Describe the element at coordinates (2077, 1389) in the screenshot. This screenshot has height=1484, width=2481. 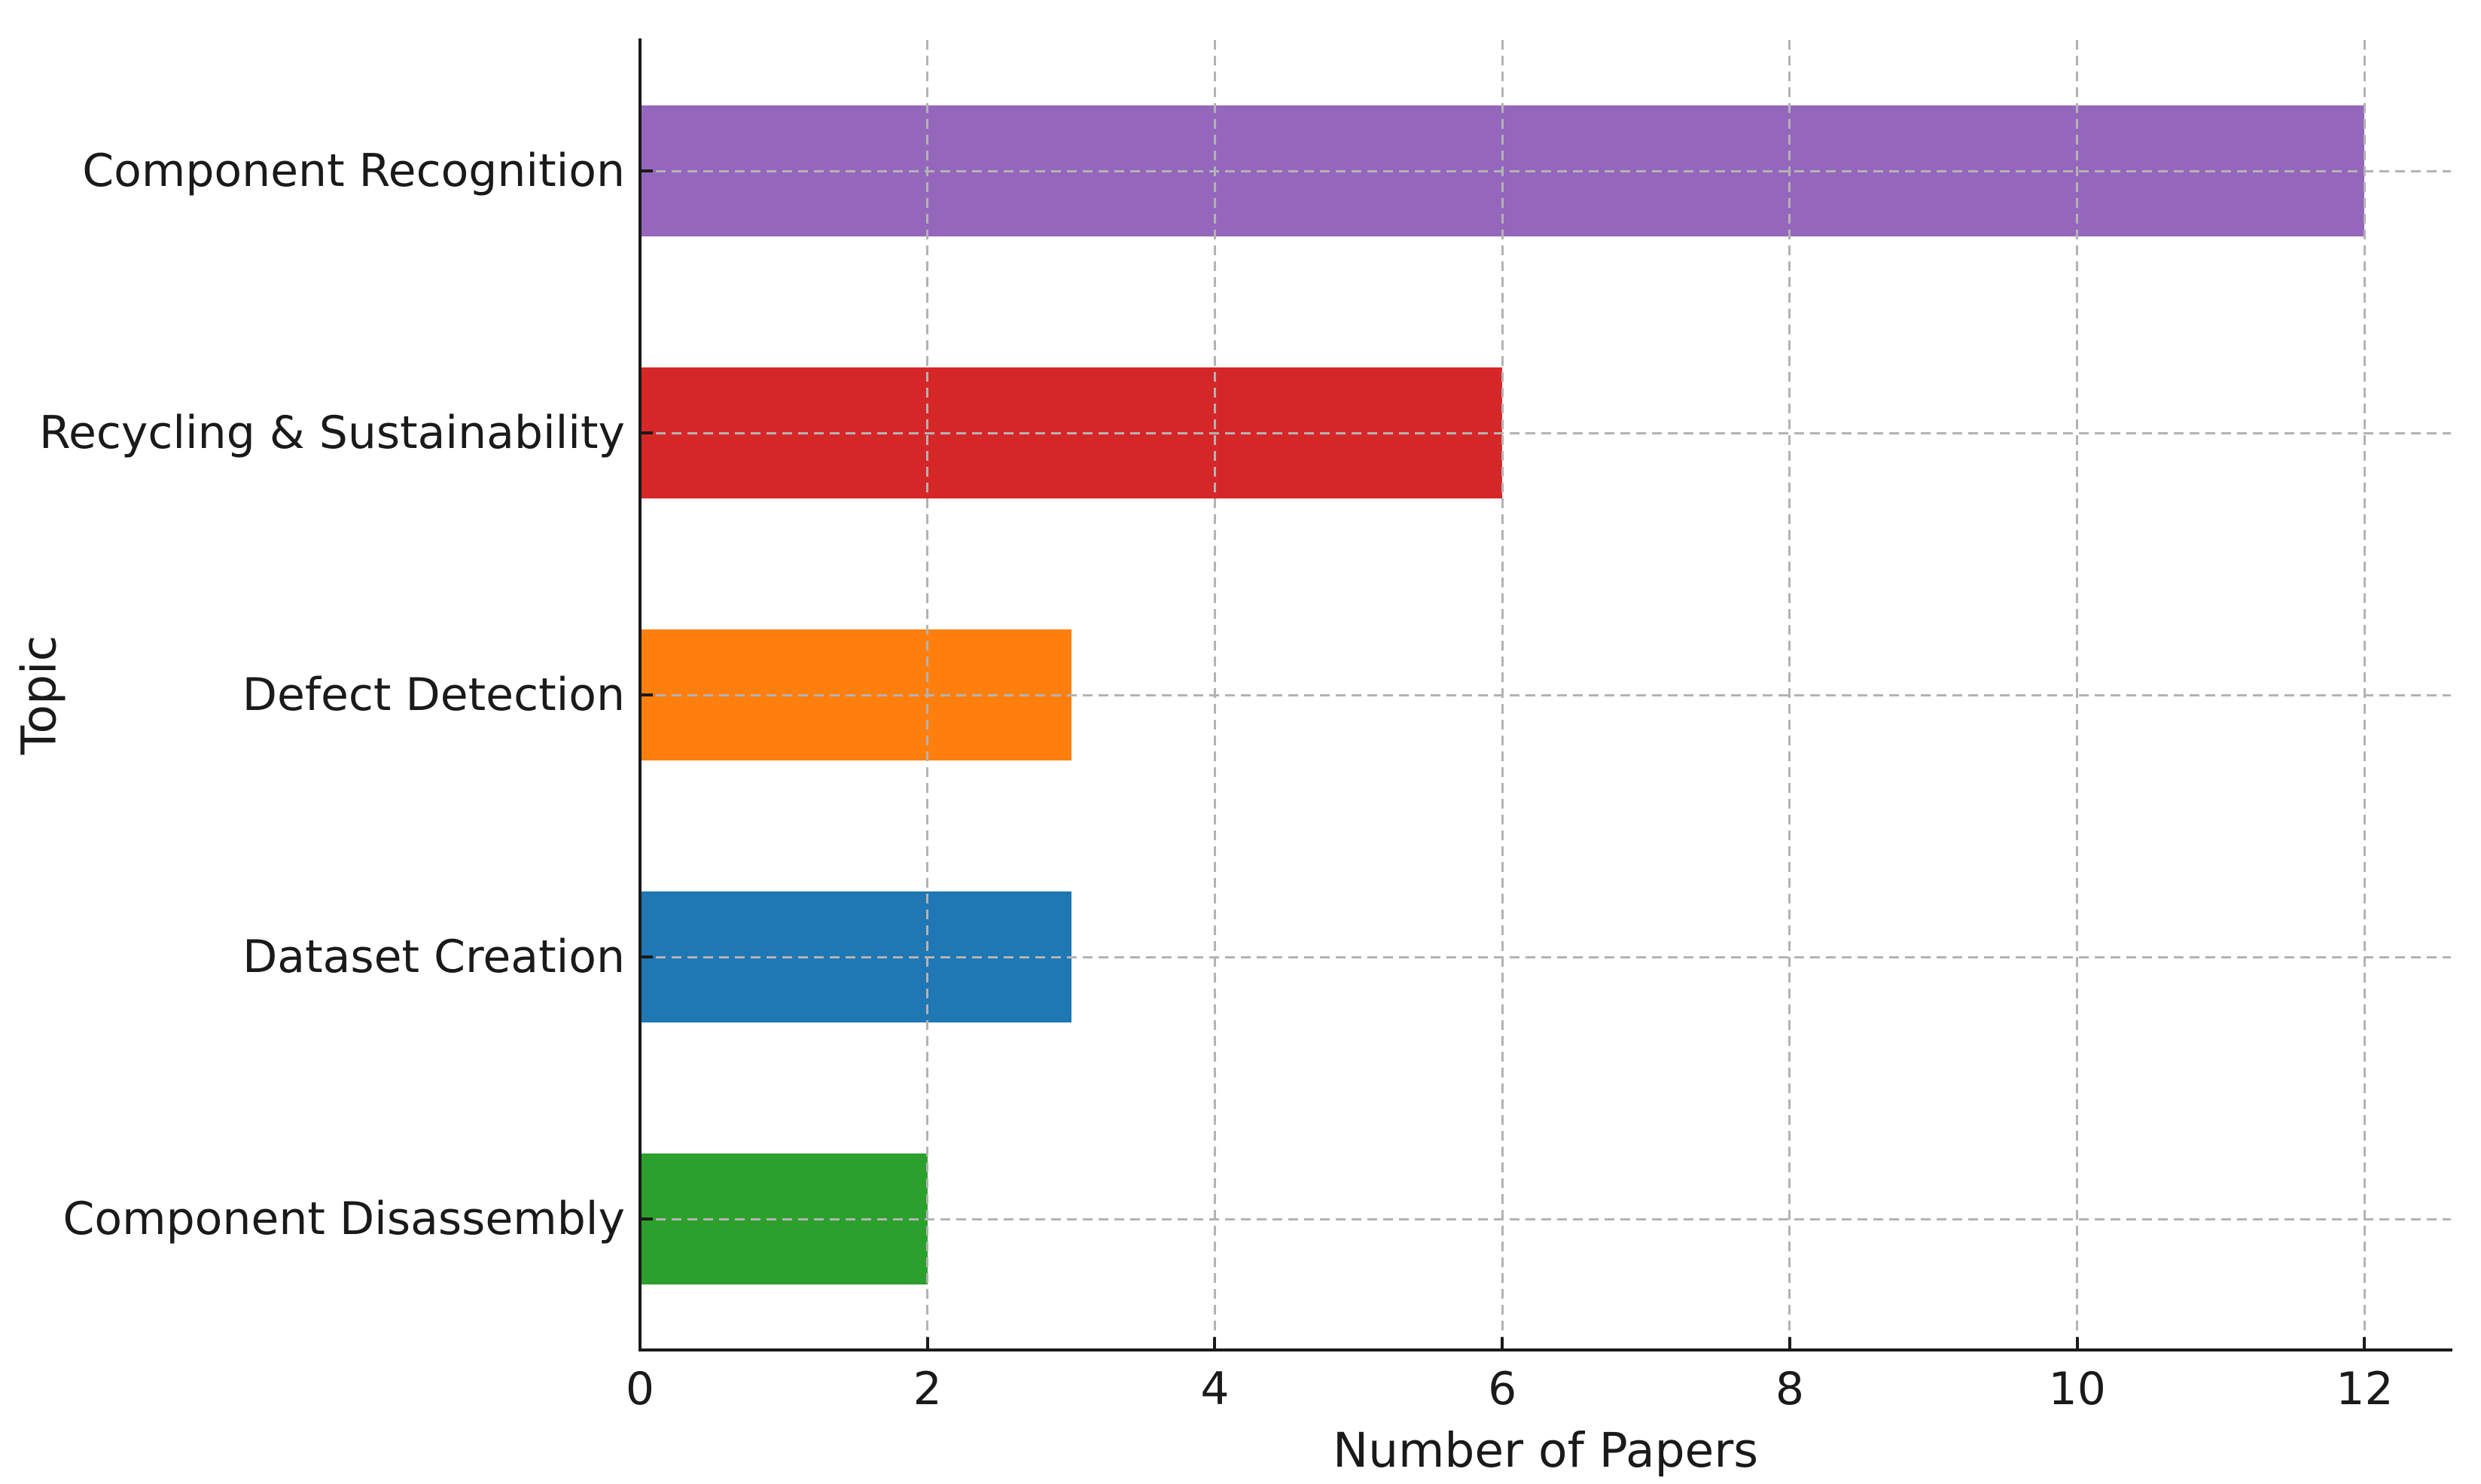
I see `x-tick-label: 10` at that location.